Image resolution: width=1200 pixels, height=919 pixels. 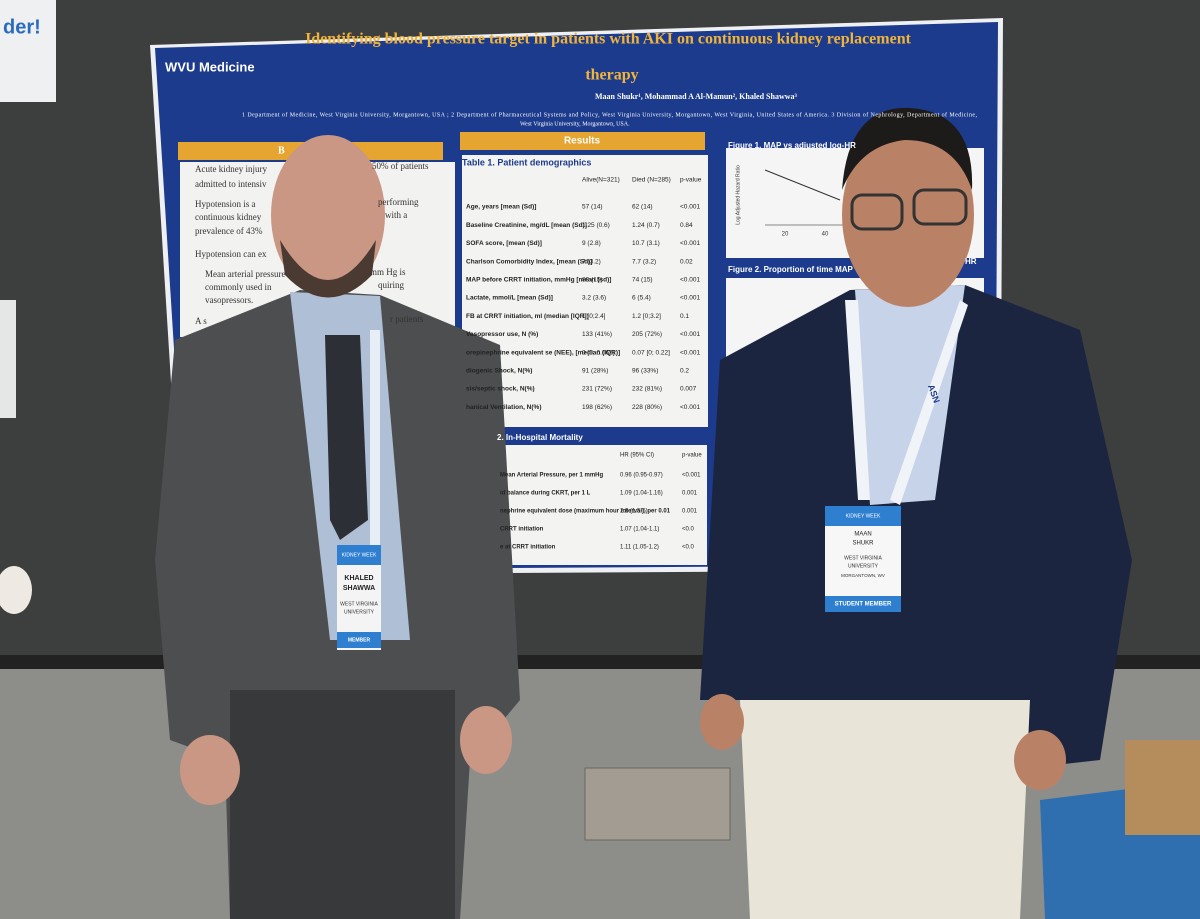 I want to click on background-text: Acute kidney injury, so click(x=231, y=169).